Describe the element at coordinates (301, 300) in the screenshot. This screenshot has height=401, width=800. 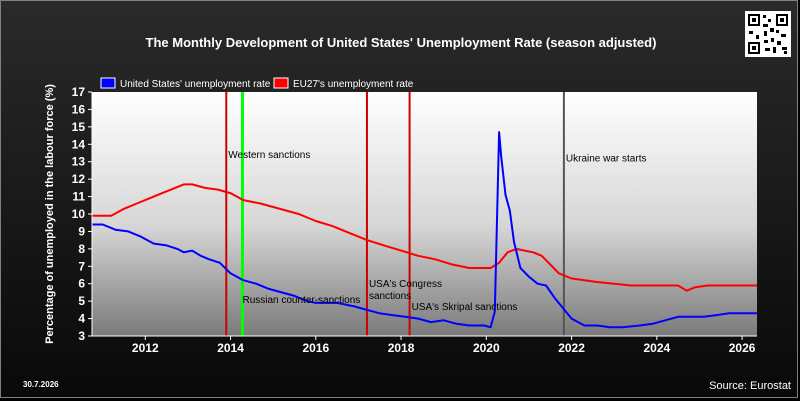
I see `event-label: Russian counter-sanctions` at that location.